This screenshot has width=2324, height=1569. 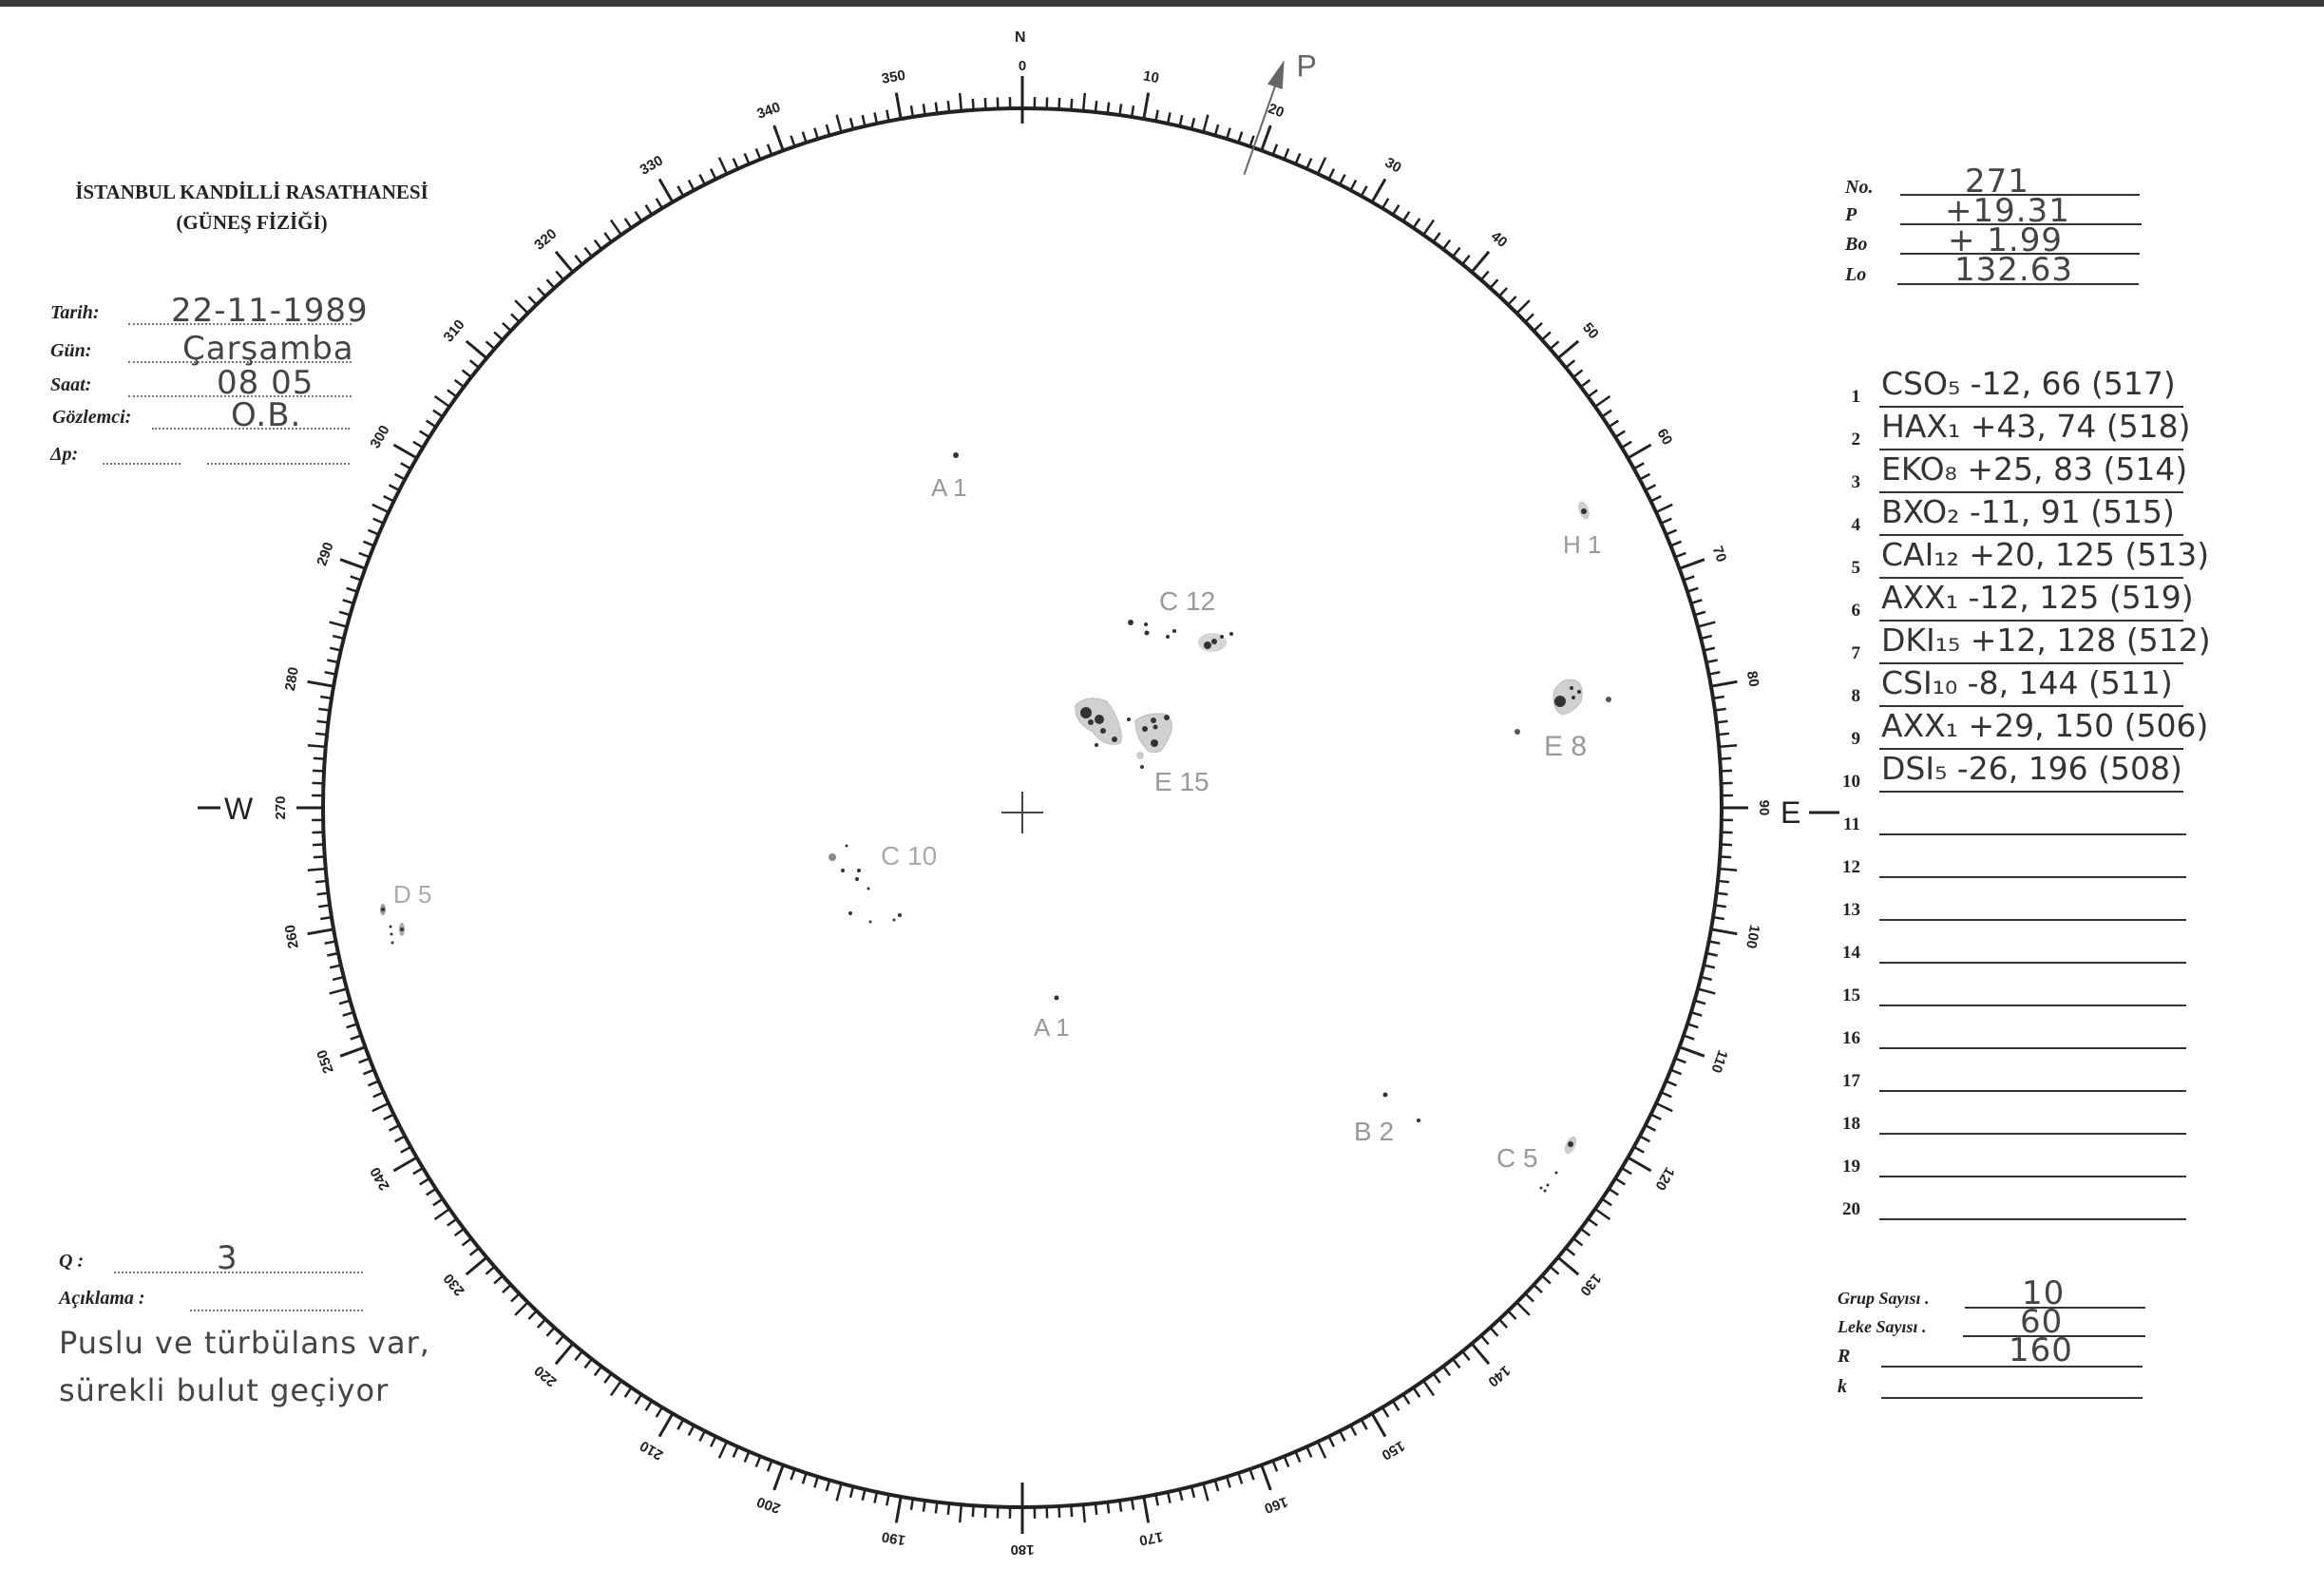 I want to click on group-row-entry: EKO₈ +25, 83 (514), so click(x=2034, y=469).